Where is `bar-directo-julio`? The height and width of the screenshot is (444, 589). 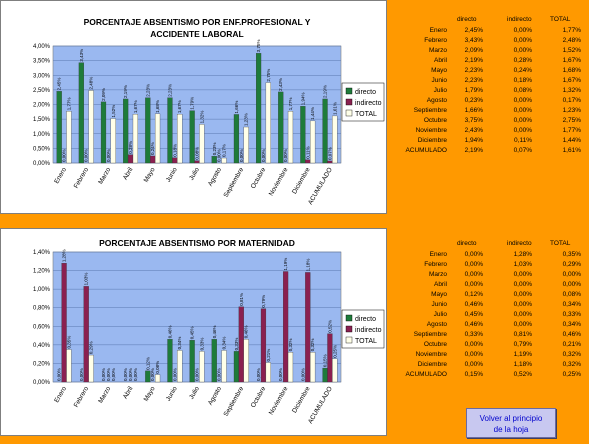
bar-directo-julio is located at coordinates (192, 361).